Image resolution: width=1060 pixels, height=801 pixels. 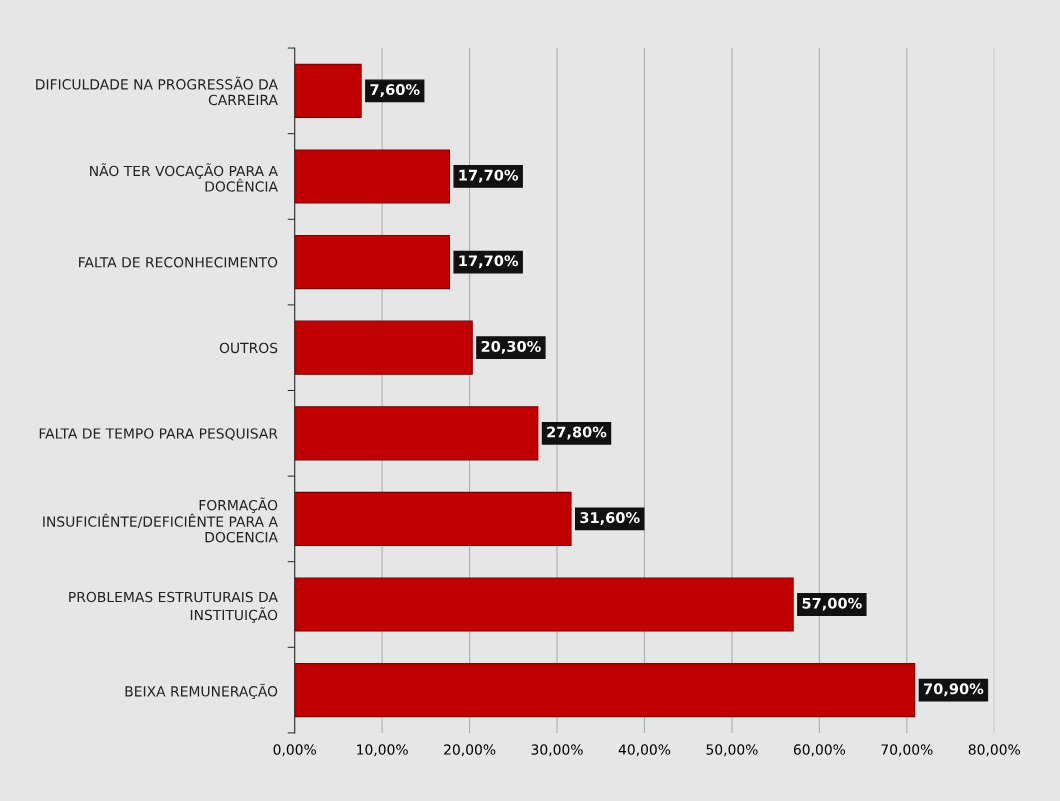 What do you see at coordinates (294, 750) in the screenshot?
I see `x-tick-label: 0,00%` at bounding box center [294, 750].